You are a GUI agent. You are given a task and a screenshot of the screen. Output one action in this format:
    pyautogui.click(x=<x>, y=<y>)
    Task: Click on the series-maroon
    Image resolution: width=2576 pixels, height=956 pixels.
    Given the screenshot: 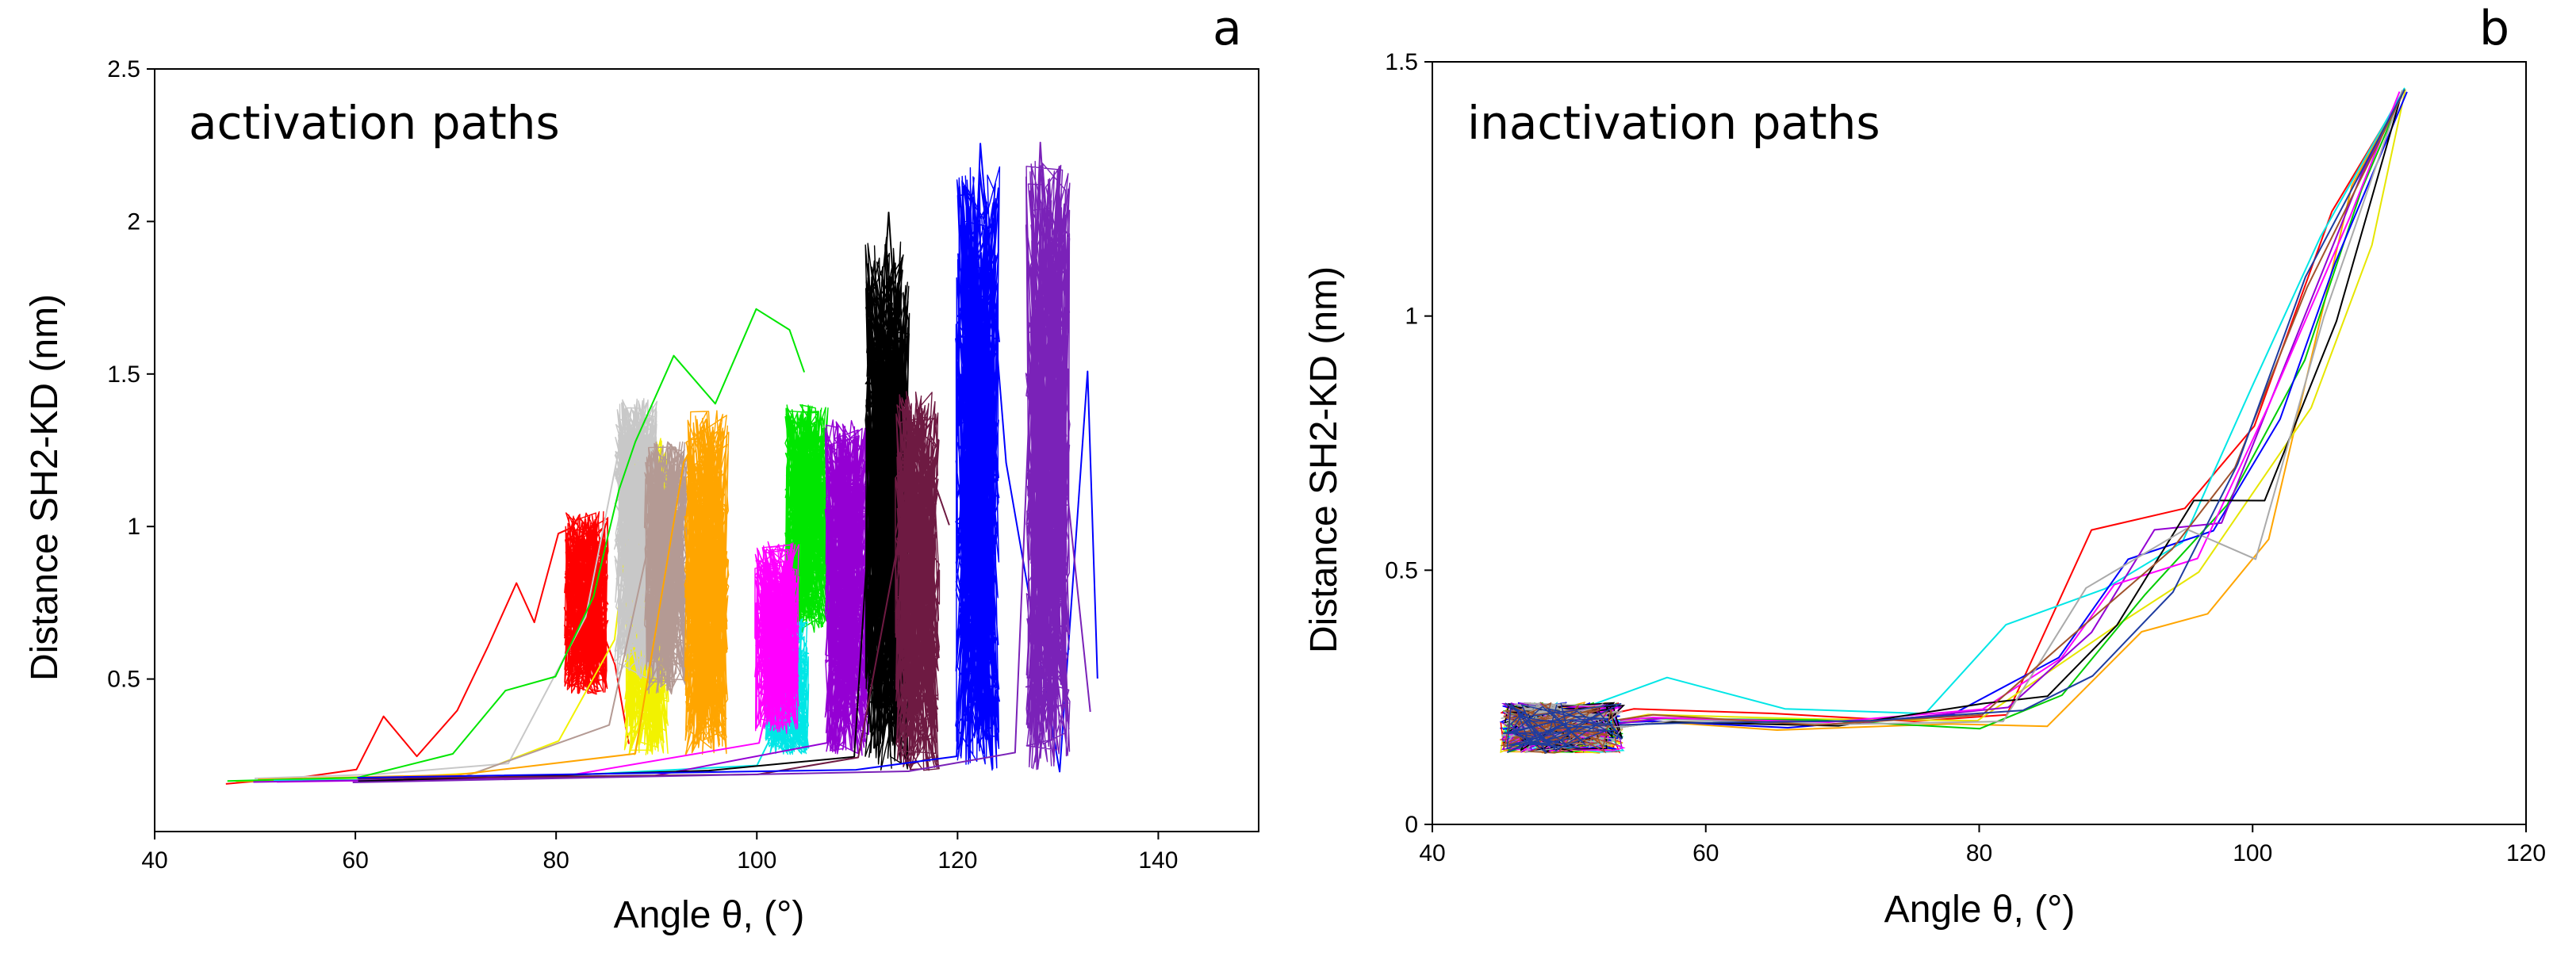 What is the action you would take?
    pyautogui.click(x=654, y=586)
    